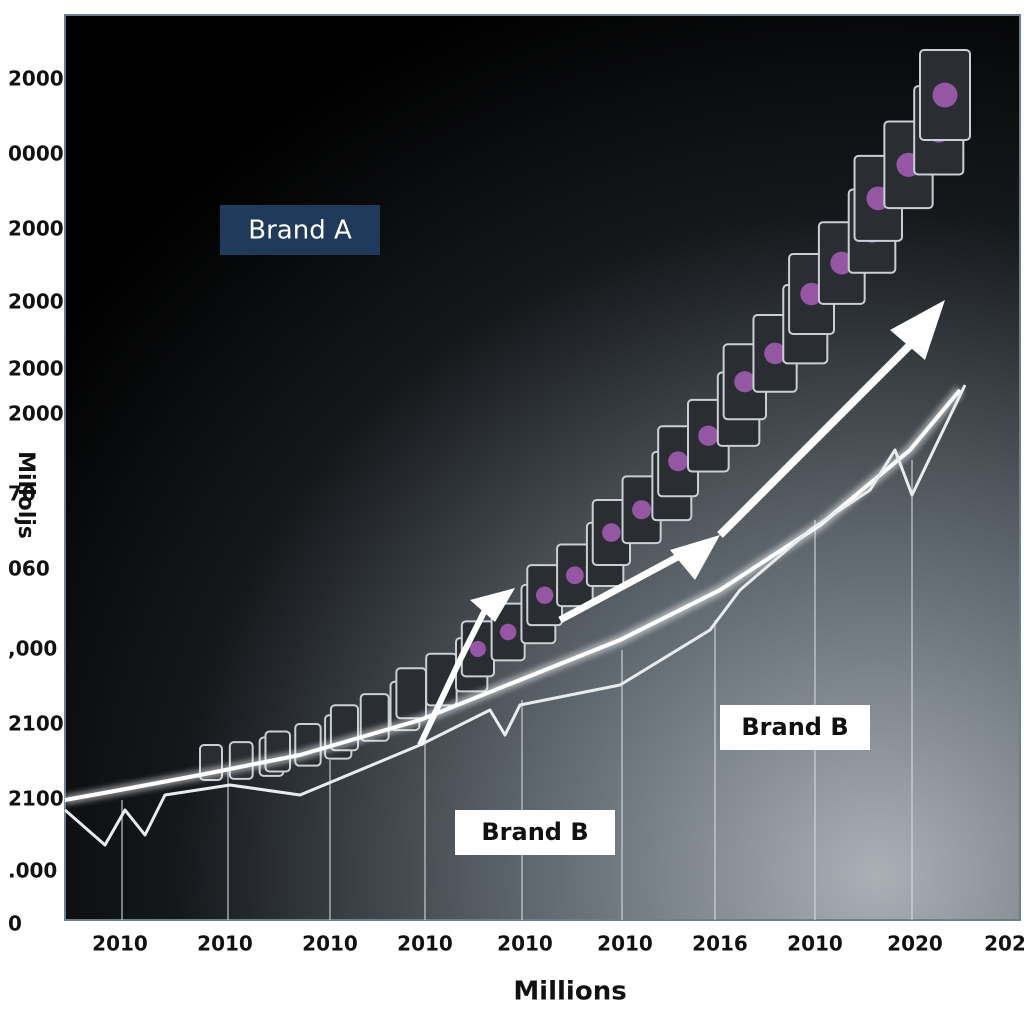 Image resolution: width=1024 pixels, height=1024 pixels. Describe the element at coordinates (32, 871) in the screenshot. I see `y-tick-label: .000` at that location.